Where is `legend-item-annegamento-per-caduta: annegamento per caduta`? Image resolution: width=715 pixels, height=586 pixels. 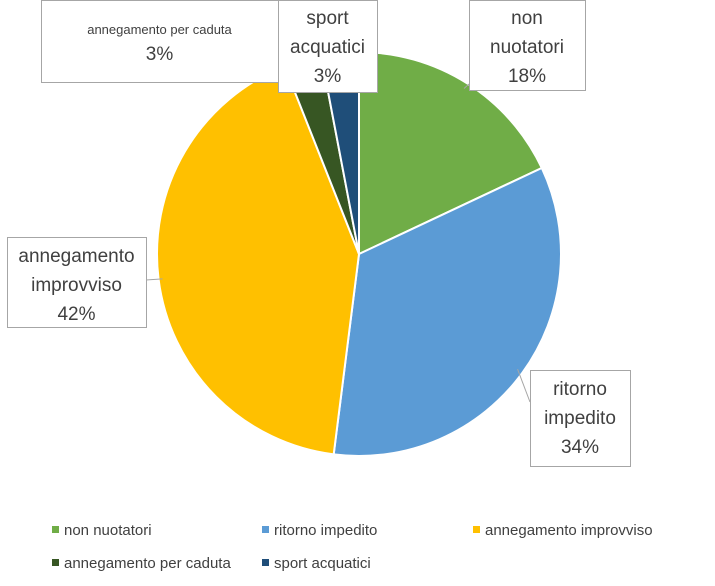 legend-item-annegamento-per-caduta: annegamento per caduta is located at coordinates (141, 563).